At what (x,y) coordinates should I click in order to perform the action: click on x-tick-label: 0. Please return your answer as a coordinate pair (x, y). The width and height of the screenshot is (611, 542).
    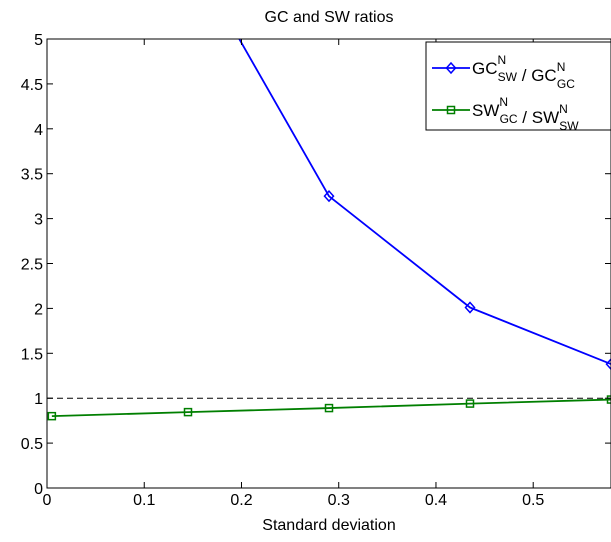
    Looking at the image, I should click on (47, 500).